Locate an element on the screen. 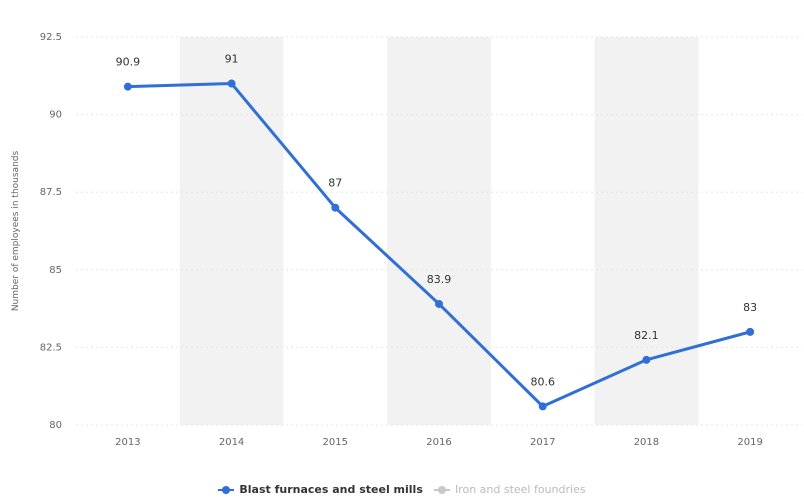 Image resolution: width=804 pixels, height=499 pixels. data-label: 83.9 is located at coordinates (439, 279).